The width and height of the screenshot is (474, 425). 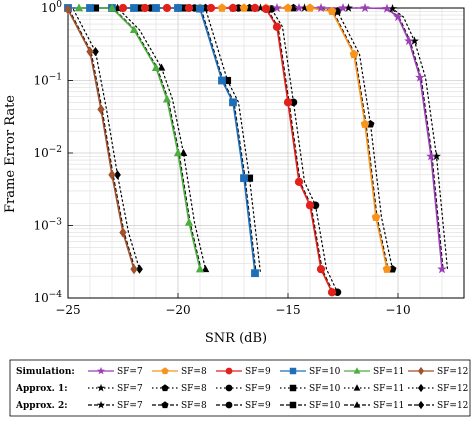 What do you see at coordinates (10, 154) in the screenshot?
I see `y-axis-label: Frame Error Rate` at bounding box center [10, 154].